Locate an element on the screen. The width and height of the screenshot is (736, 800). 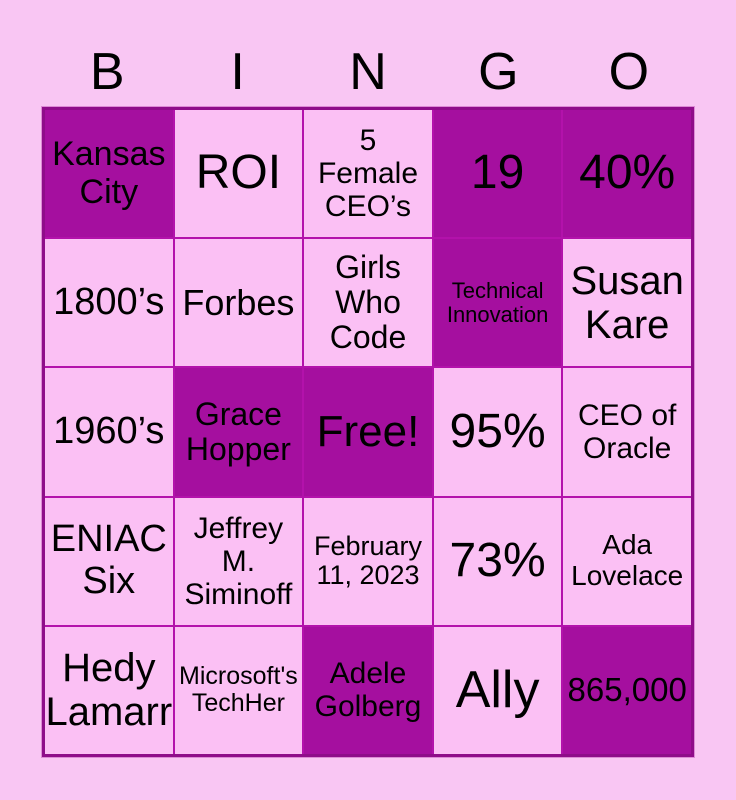
bingo-cell: 19 is located at coordinates (497, 174).